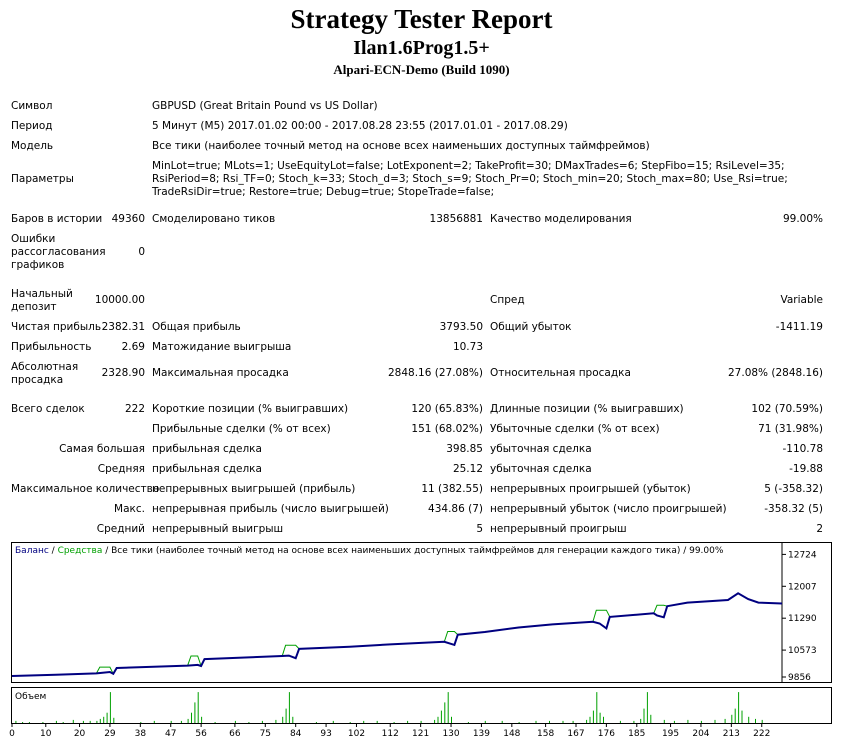 The height and width of the screenshot is (740, 843). What do you see at coordinates (420, 734) in the screenshot?
I see `x-tick-label: 121` at bounding box center [420, 734].